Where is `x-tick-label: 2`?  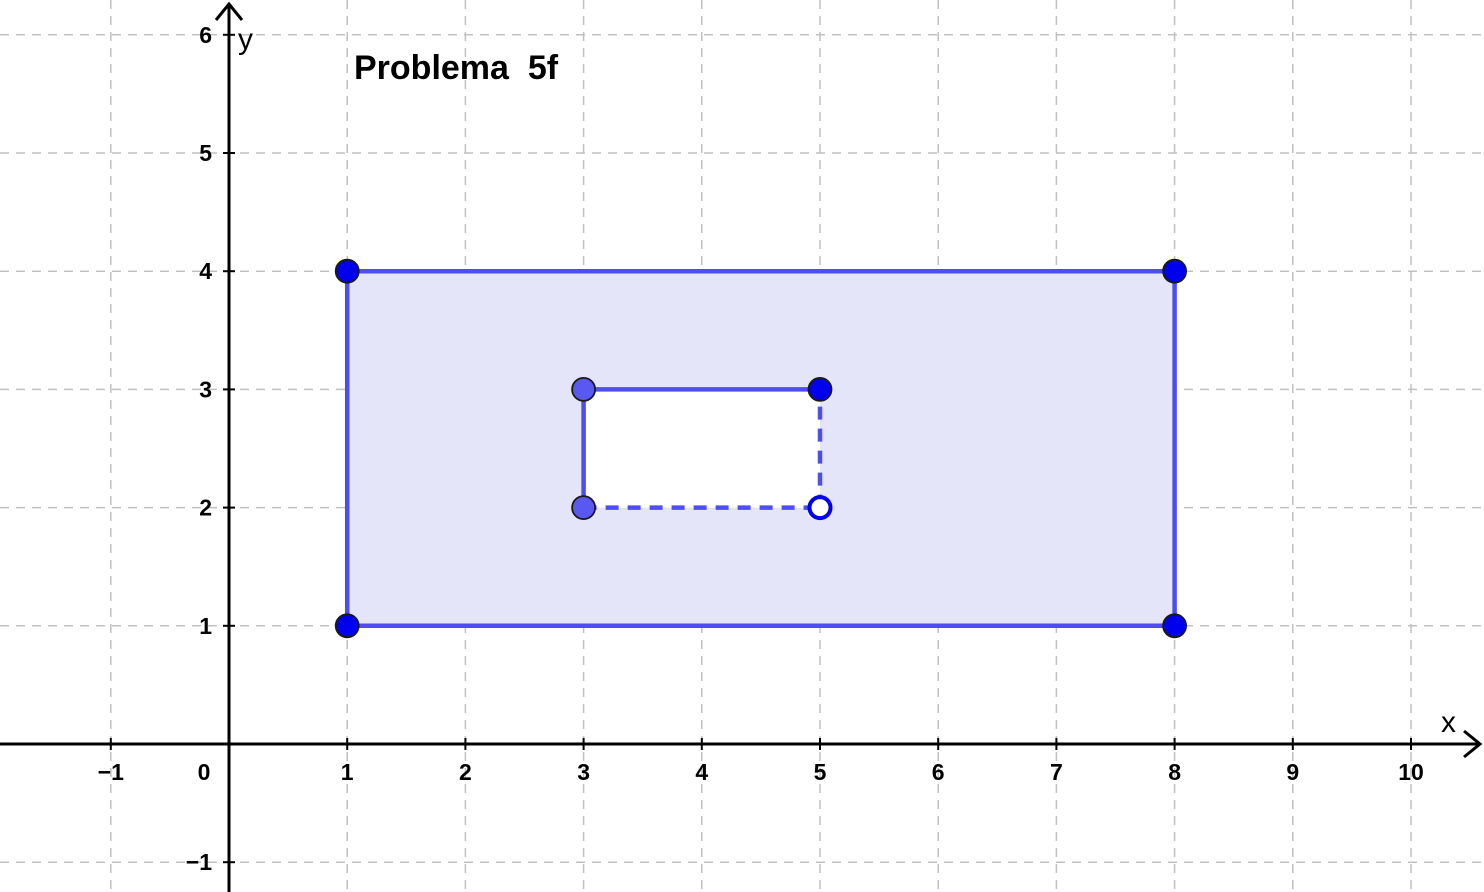 x-tick-label: 2 is located at coordinates (465, 772).